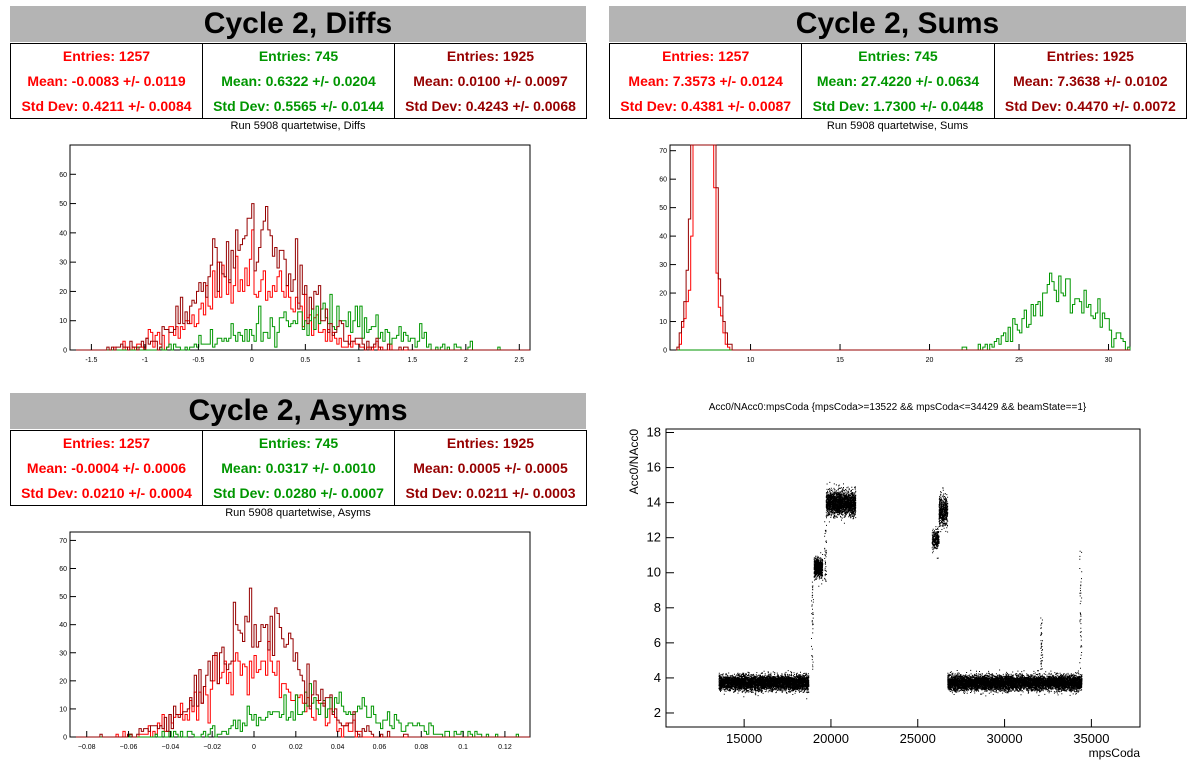 The image size is (1196, 772). What do you see at coordinates (63, 175) in the screenshot?
I see `y-tick-label: 60` at bounding box center [63, 175].